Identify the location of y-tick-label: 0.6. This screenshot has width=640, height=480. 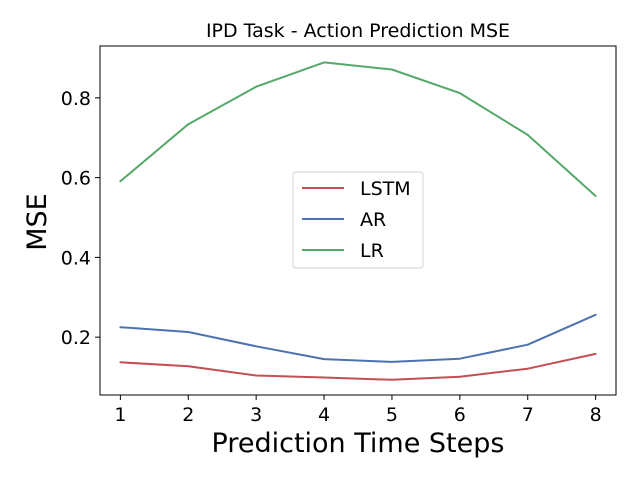
(76, 179).